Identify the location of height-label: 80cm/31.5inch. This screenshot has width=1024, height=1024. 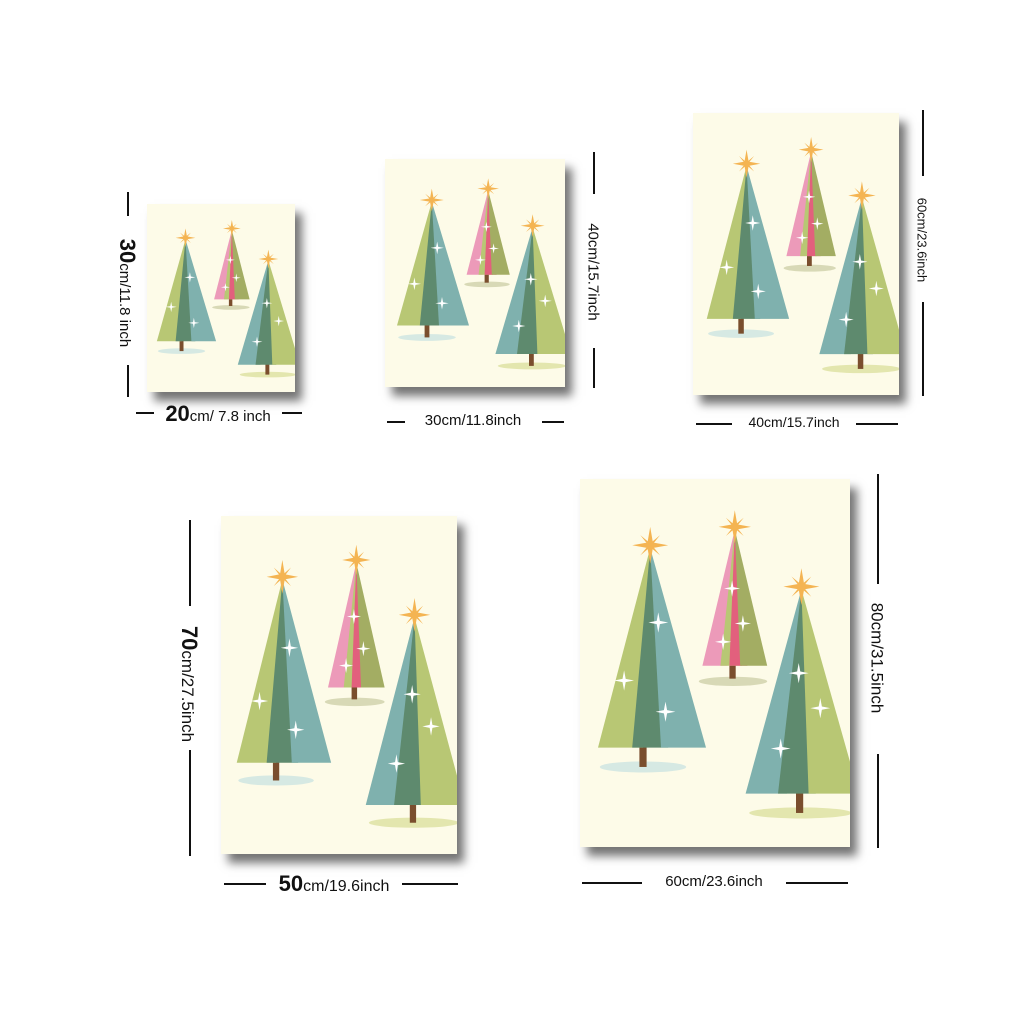
(877, 658).